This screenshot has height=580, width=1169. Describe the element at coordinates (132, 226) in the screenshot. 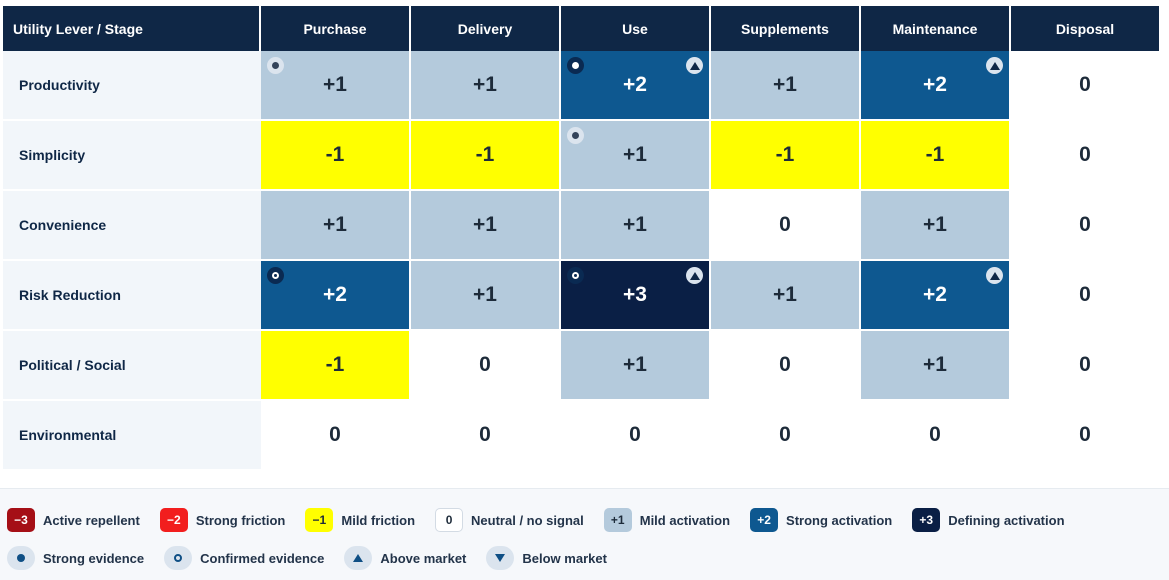

I see `row-label: Convenience` at that location.